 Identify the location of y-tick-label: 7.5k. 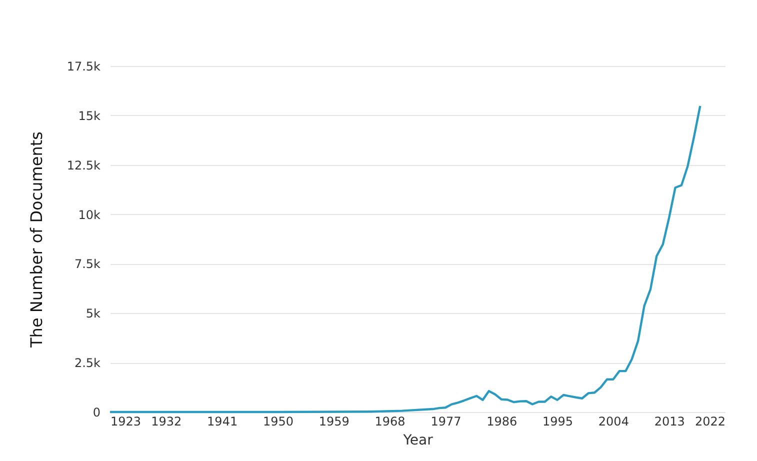
(87, 264).